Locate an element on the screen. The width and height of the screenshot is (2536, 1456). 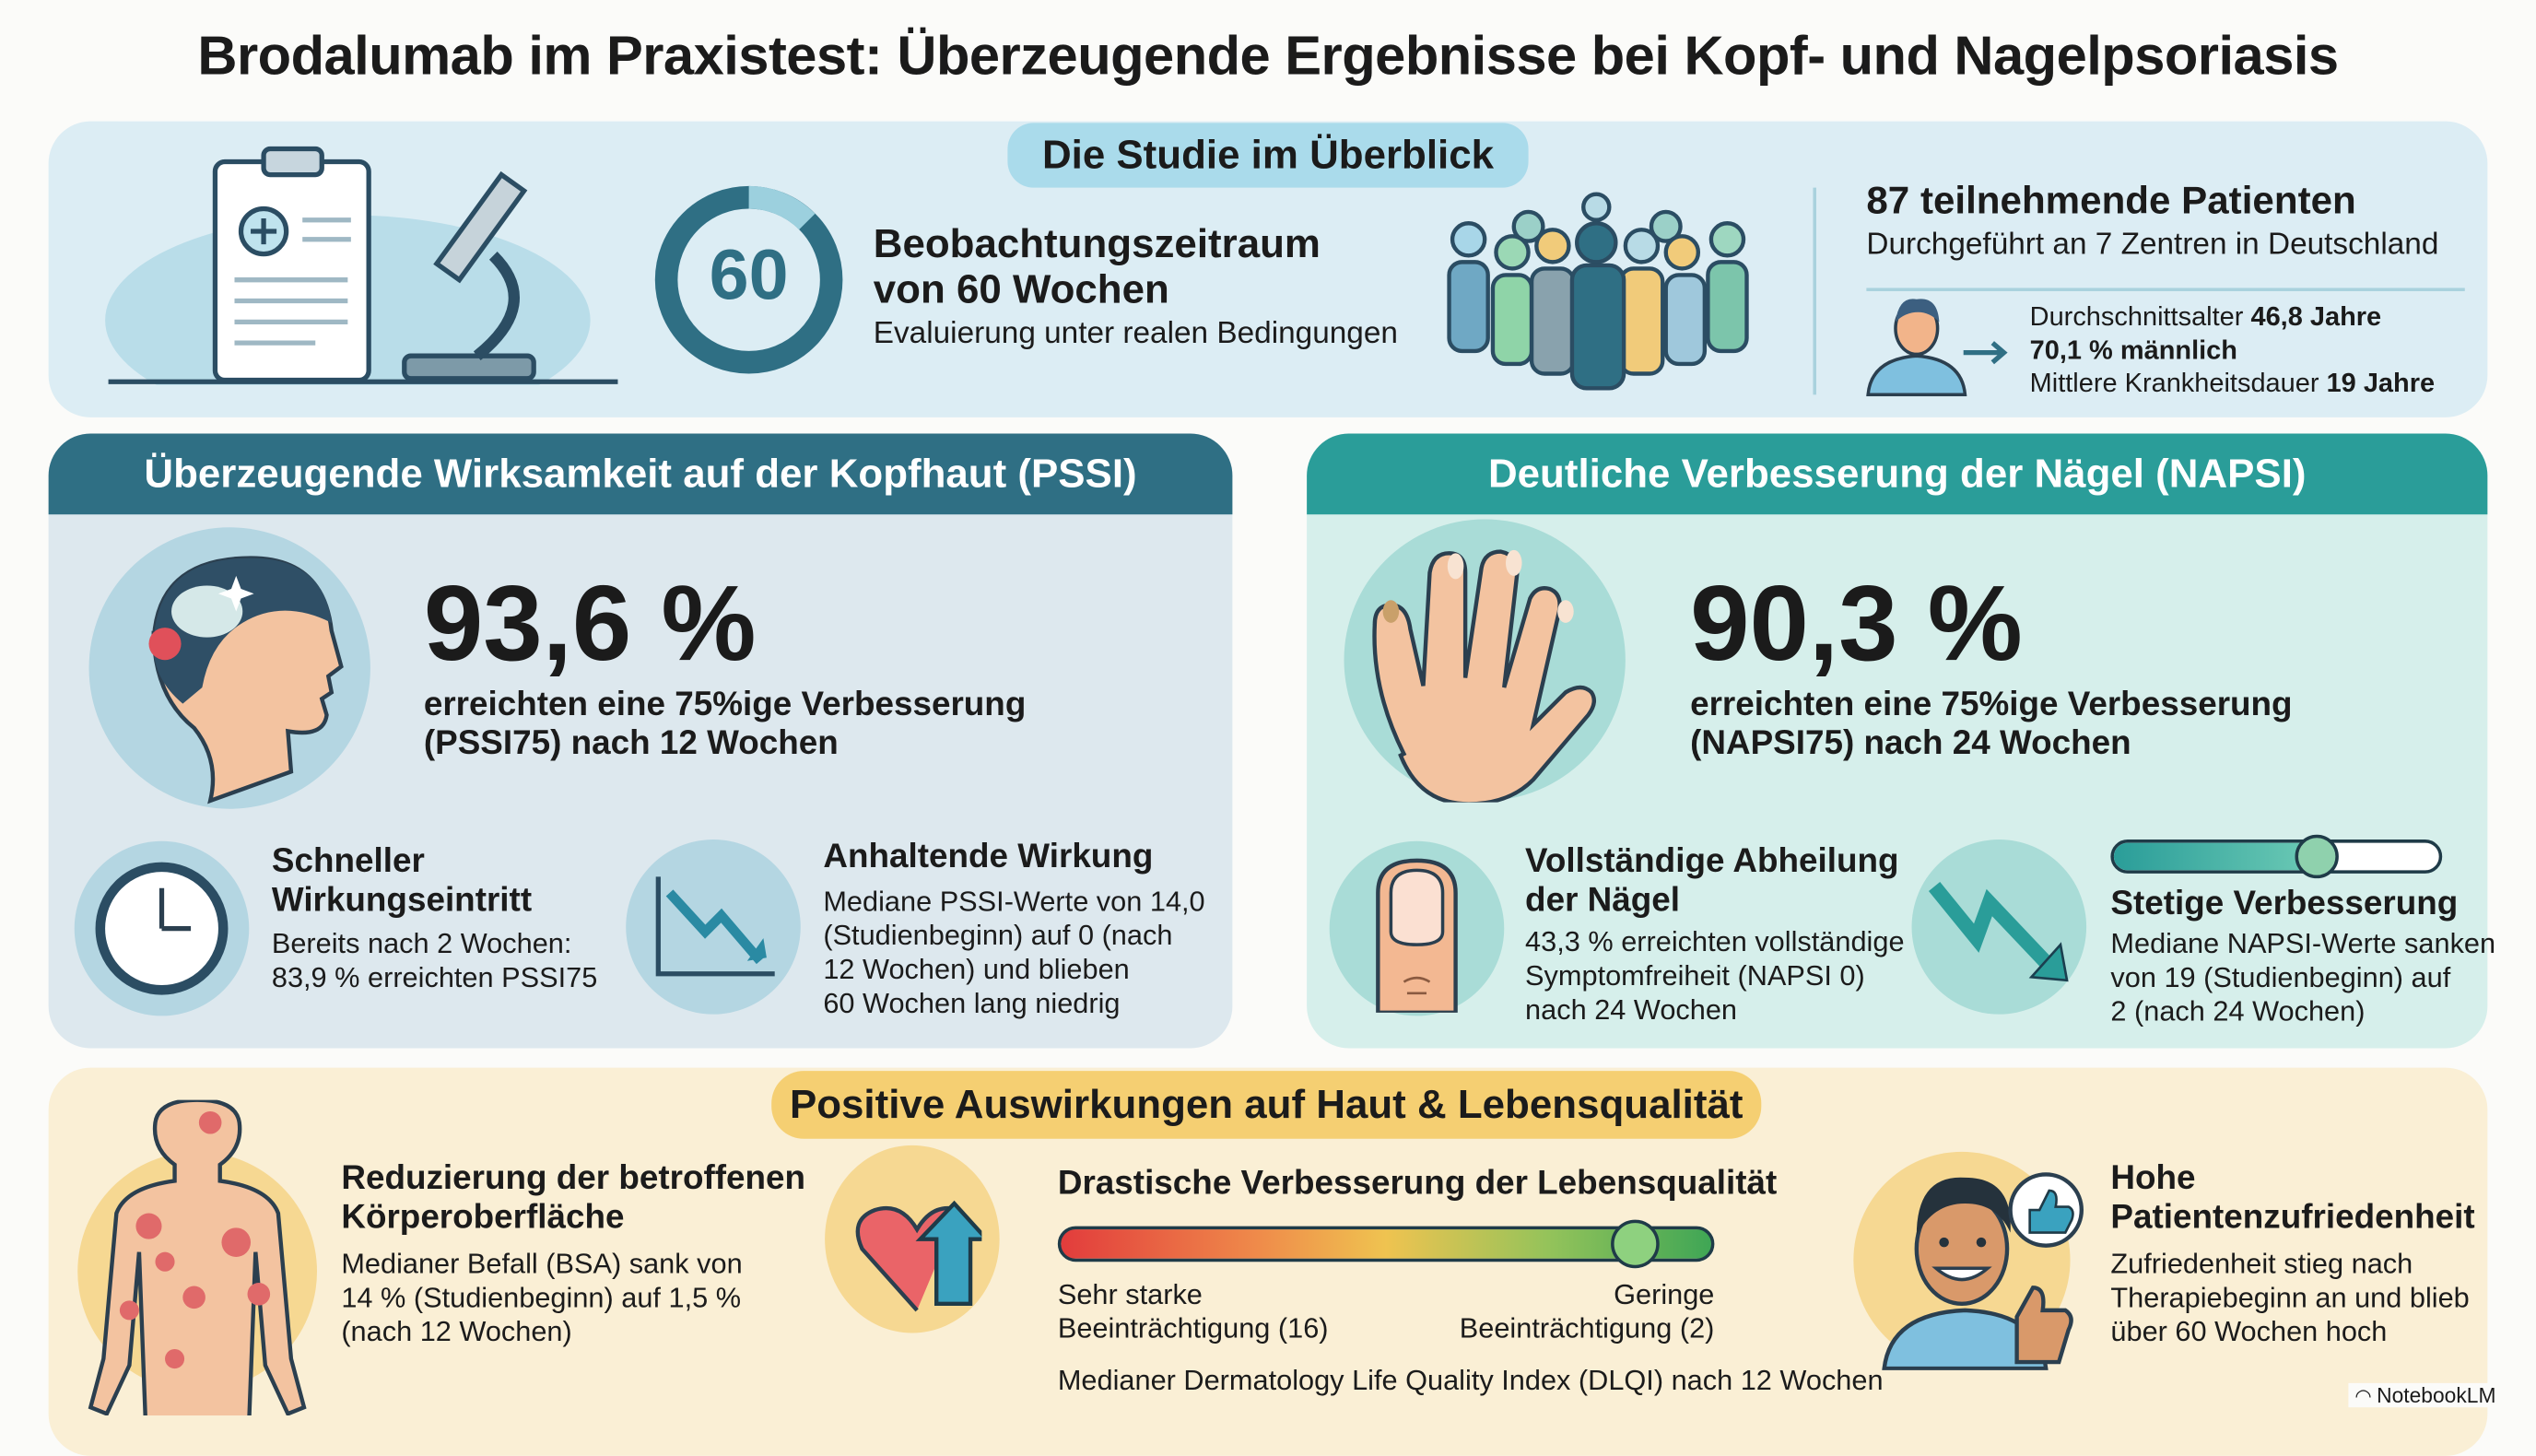
progress-ring-icon is located at coordinates (748, 279).